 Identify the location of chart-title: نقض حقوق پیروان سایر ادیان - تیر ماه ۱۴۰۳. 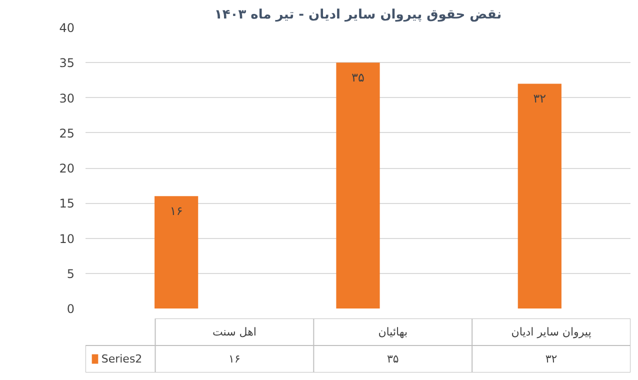
(358, 15).